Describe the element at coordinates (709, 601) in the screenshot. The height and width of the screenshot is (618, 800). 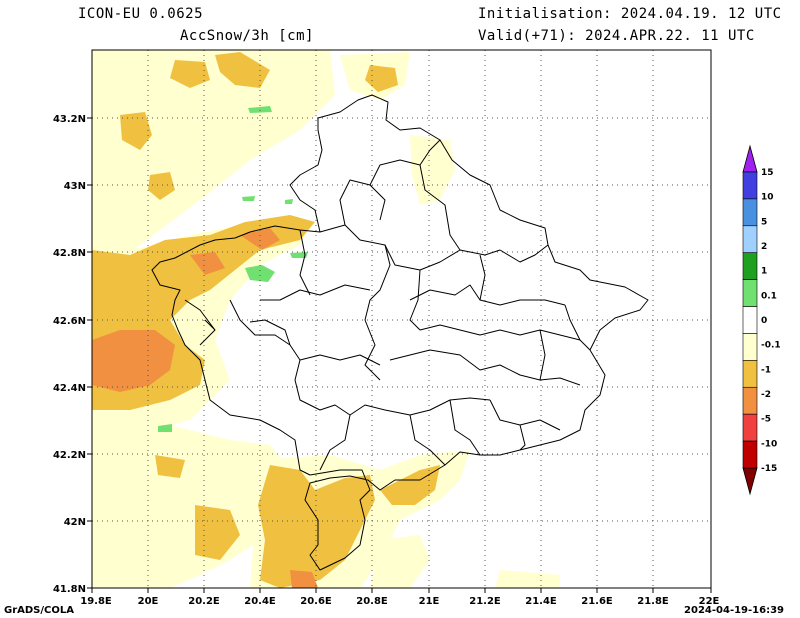
I see `lon-tick-label: 22E` at that location.